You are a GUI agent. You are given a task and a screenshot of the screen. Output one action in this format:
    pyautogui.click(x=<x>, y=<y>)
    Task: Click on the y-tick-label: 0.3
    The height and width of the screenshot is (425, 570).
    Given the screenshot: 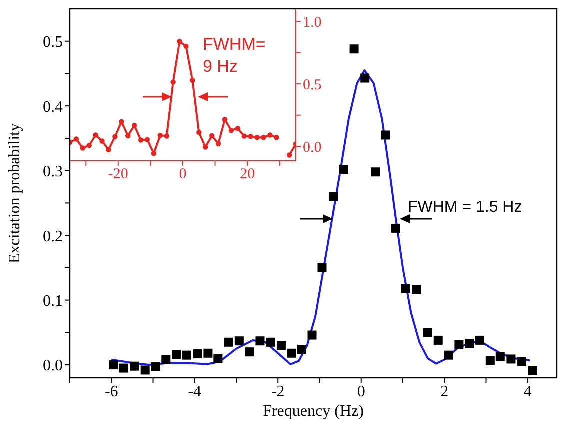 What is the action you would take?
    pyautogui.click(x=53, y=172)
    